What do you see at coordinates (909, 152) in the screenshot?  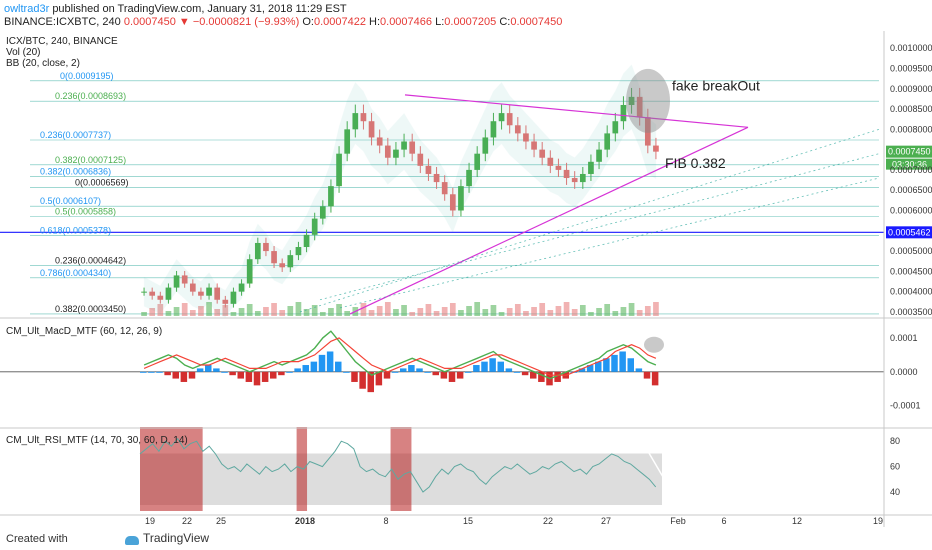 I see `current-price-label: 0.0007450` at bounding box center [909, 152].